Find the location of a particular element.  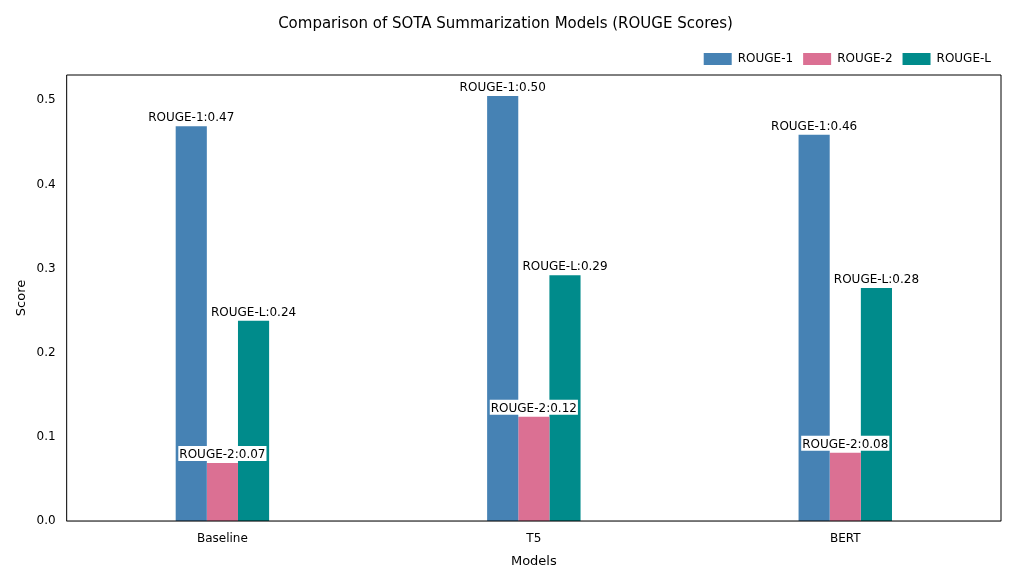

chart-title: Comparison of SOTA Summarization Models (ROUGE Scores) is located at coordinates (505, 22).